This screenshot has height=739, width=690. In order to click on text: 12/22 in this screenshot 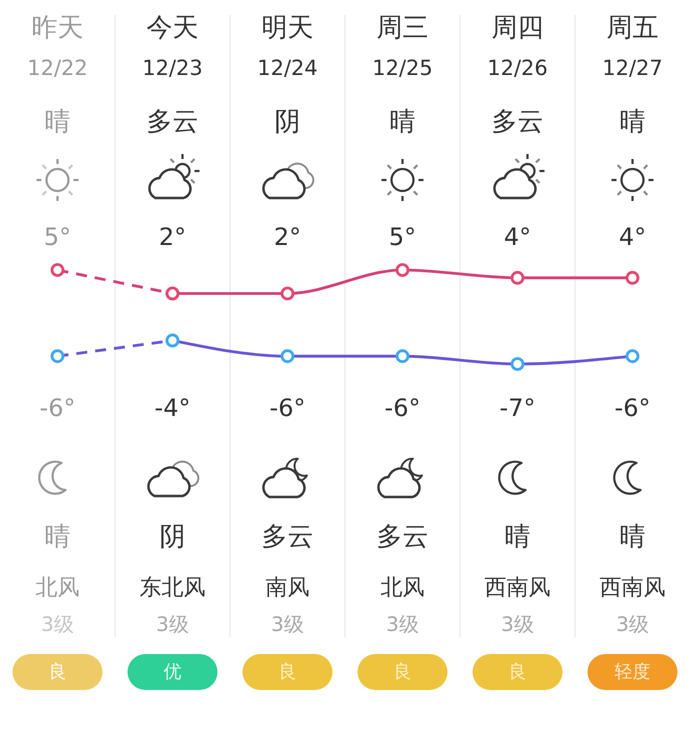, I will do `click(57, 68)`.